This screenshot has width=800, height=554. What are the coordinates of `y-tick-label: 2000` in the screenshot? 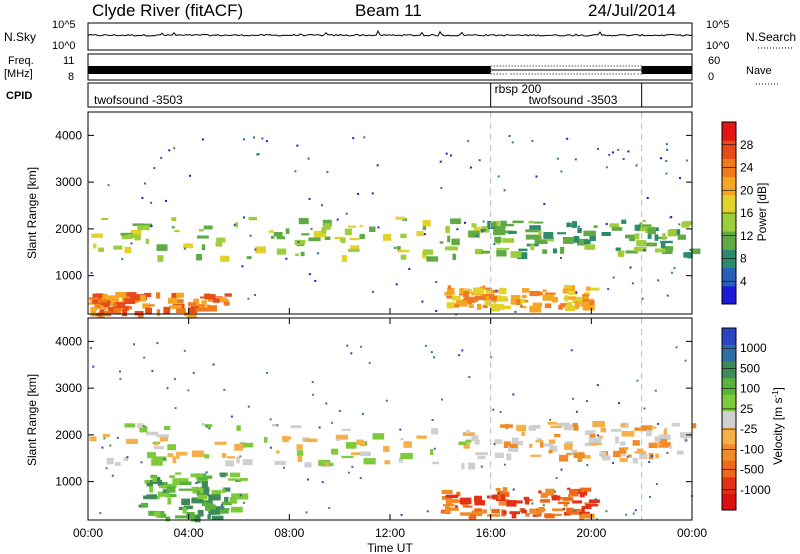 It's located at (68, 435).